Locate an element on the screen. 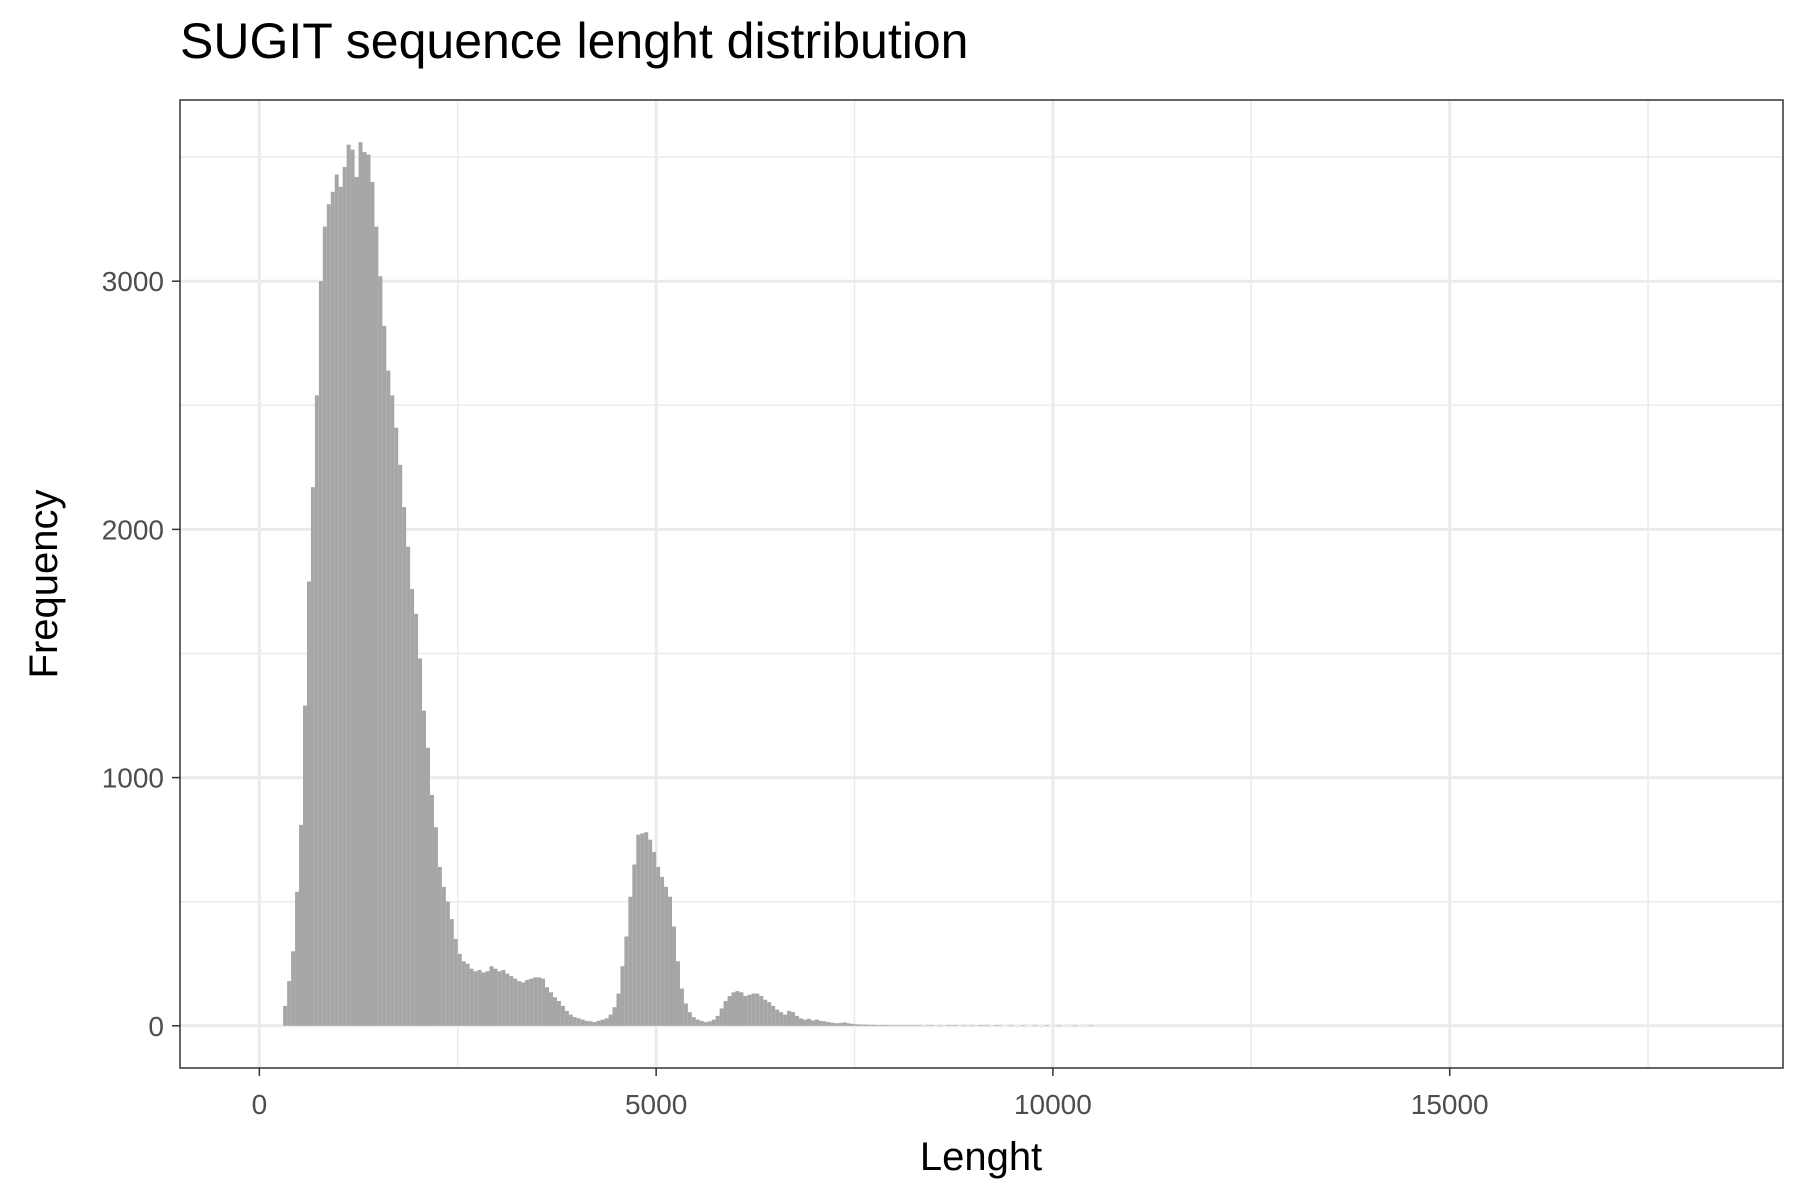 This screenshot has height=1200, width=1800. y-tick-label: 1000 is located at coordinates (133, 778).